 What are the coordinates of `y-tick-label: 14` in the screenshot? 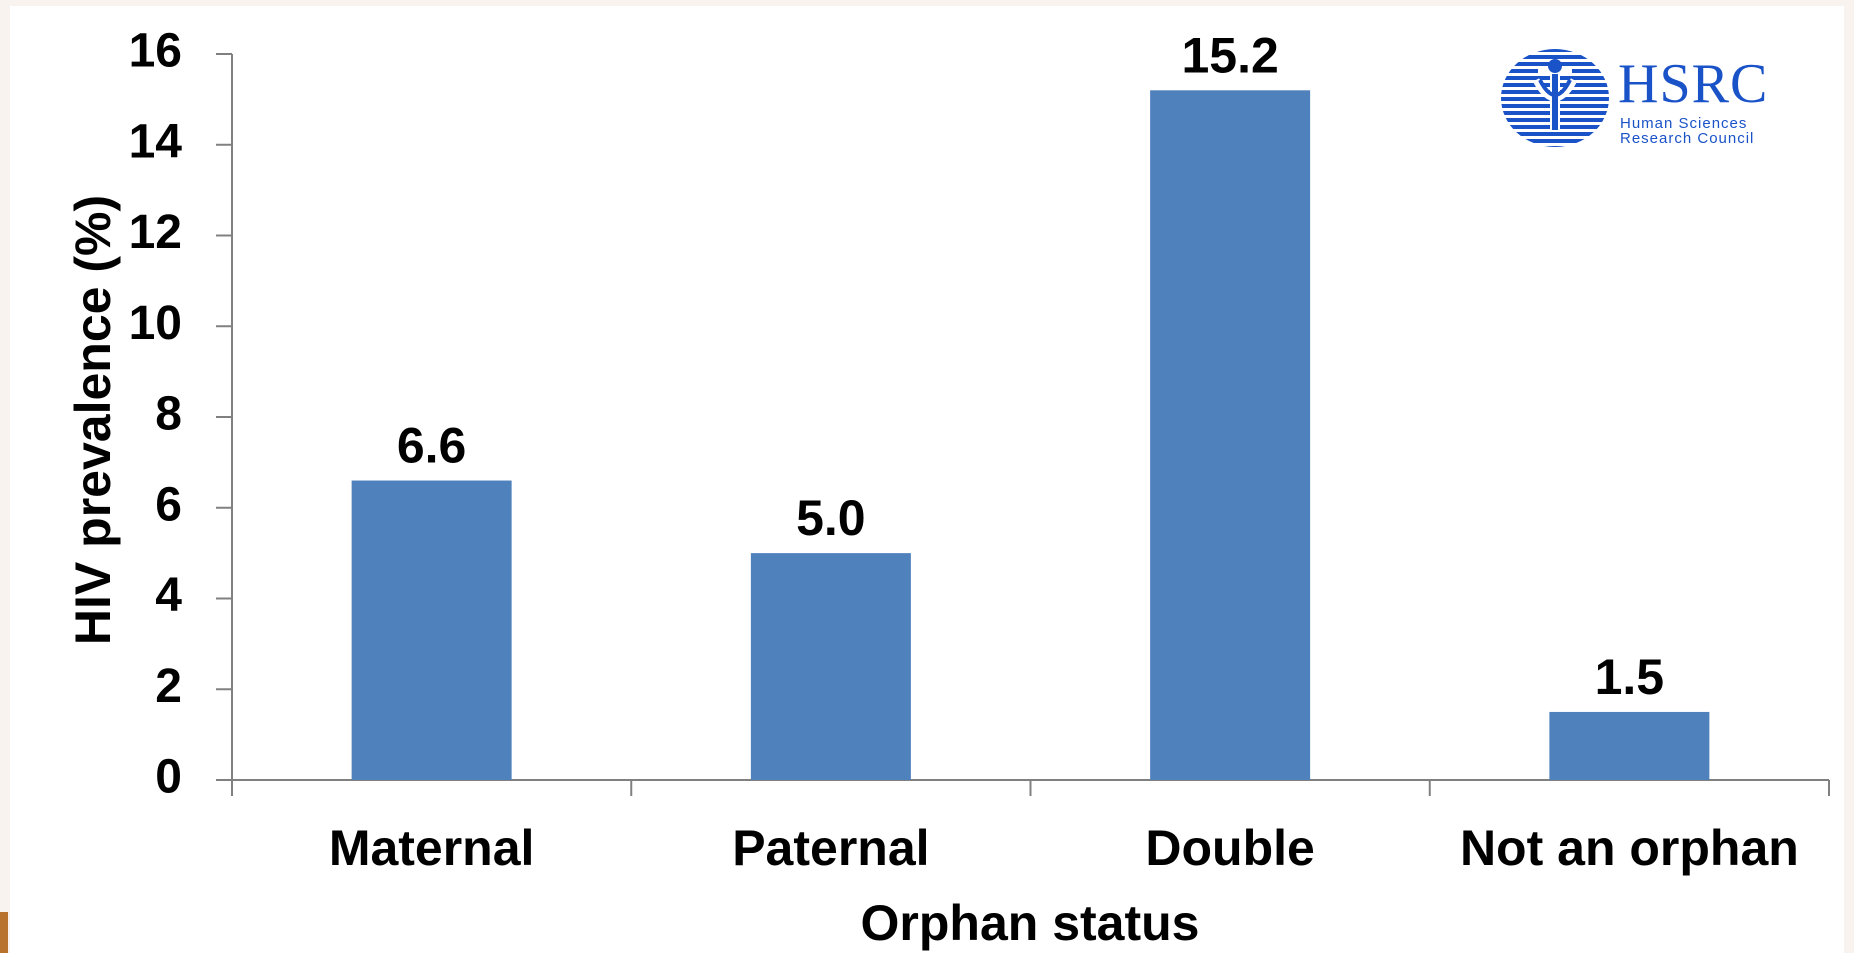 It's located at (156, 141).